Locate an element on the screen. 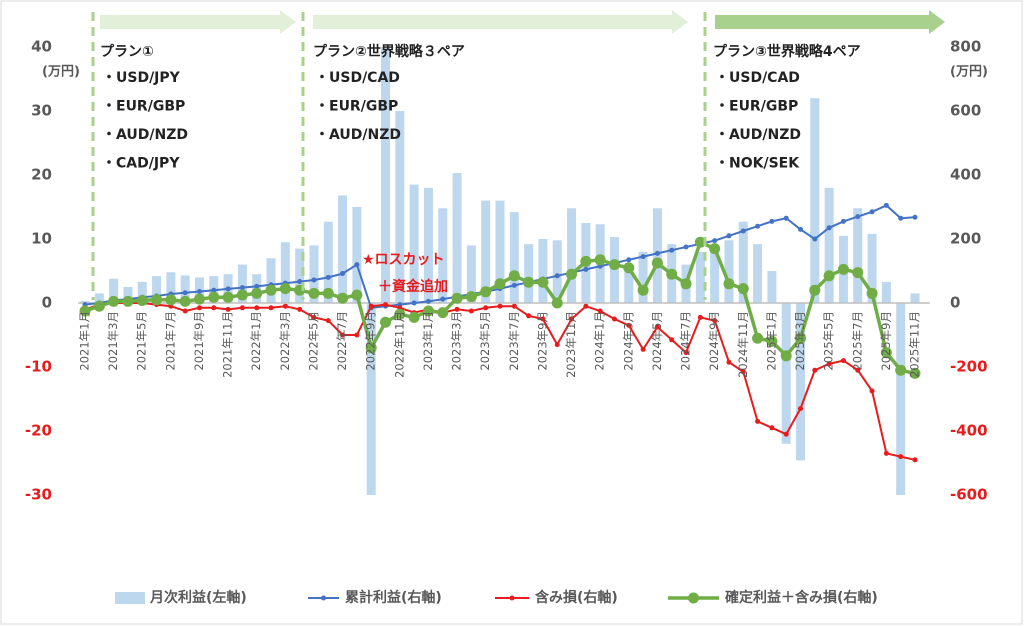 The height and width of the screenshot is (626, 1024). y2-tick-label: 600 is located at coordinates (965, 111).